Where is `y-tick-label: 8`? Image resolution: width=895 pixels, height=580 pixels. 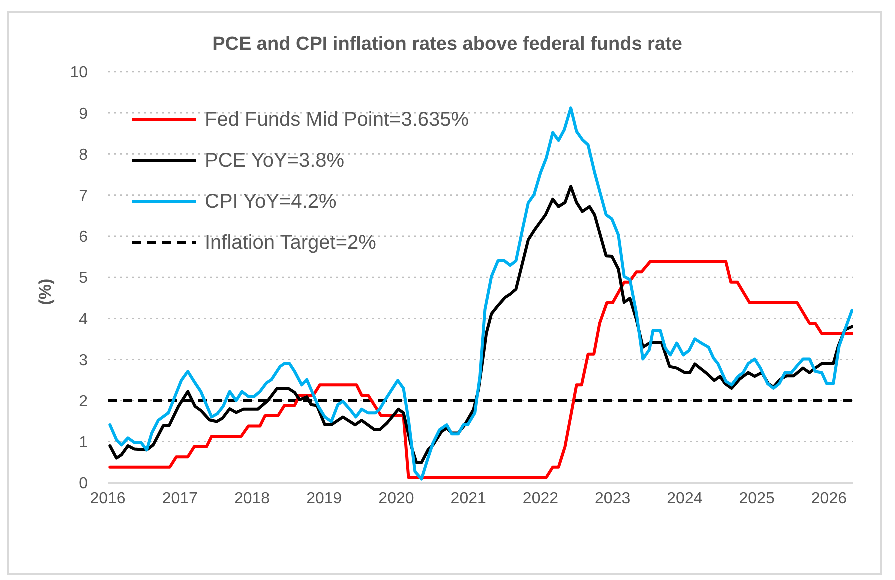
y-tick-label: 8 is located at coordinates (83, 155).